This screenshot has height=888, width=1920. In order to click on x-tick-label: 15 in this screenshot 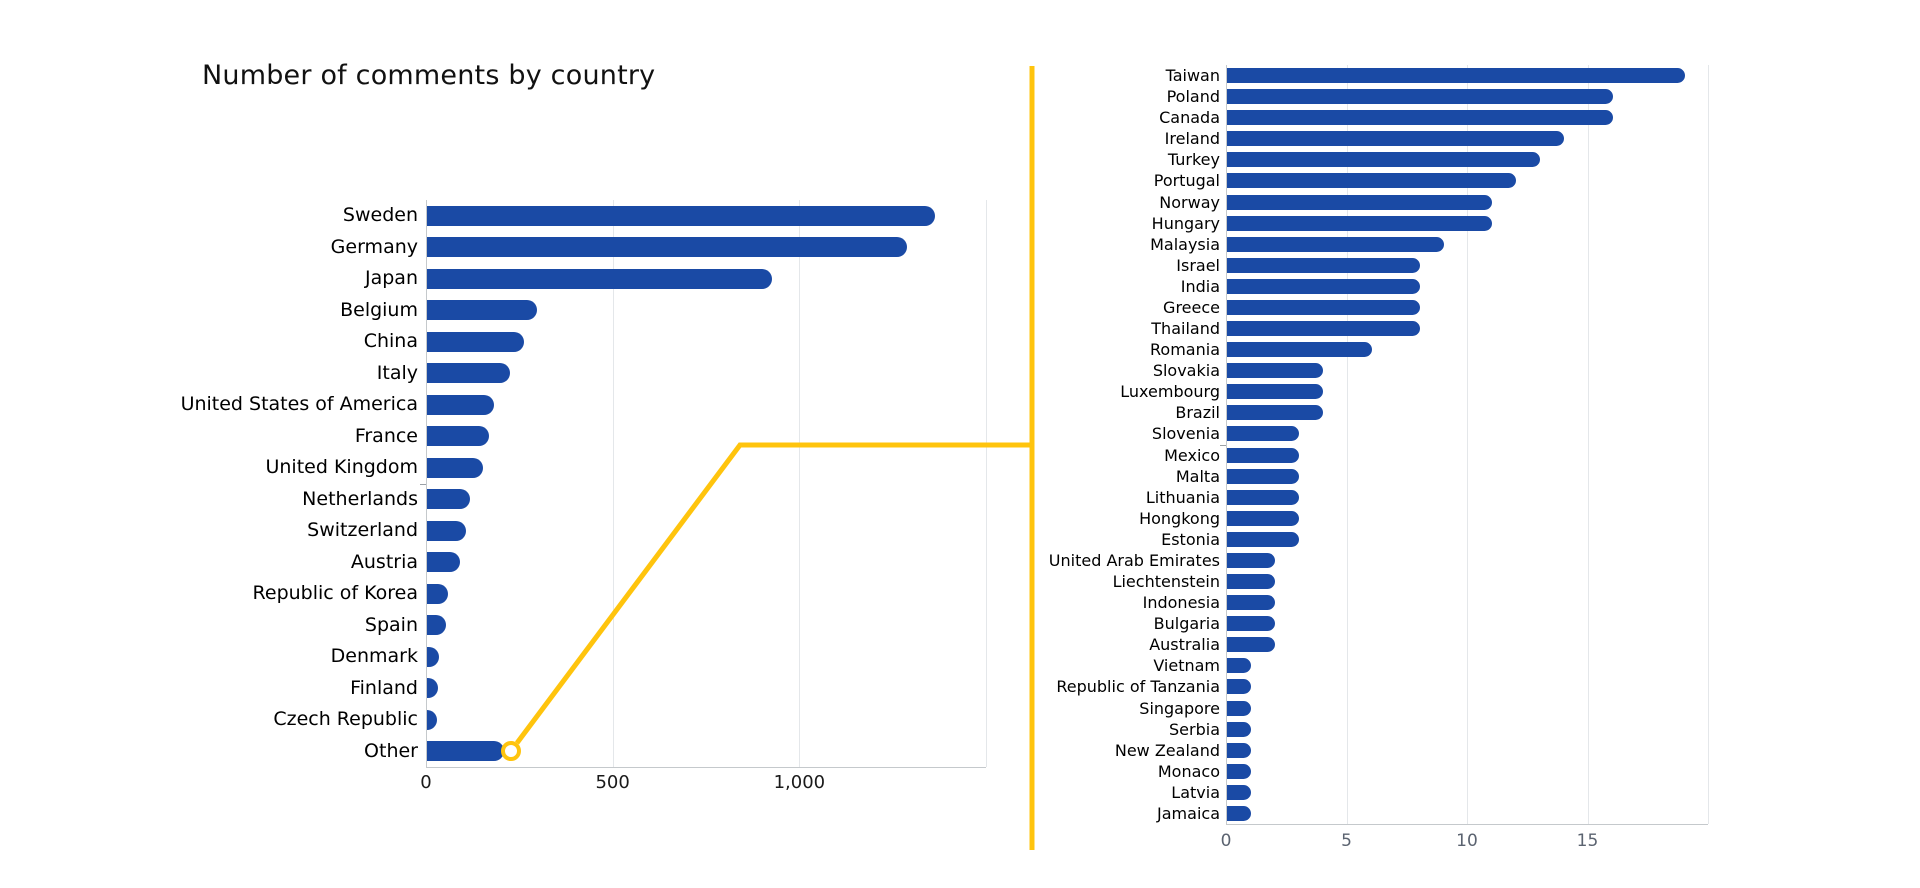, I will do `click(1587, 841)`.